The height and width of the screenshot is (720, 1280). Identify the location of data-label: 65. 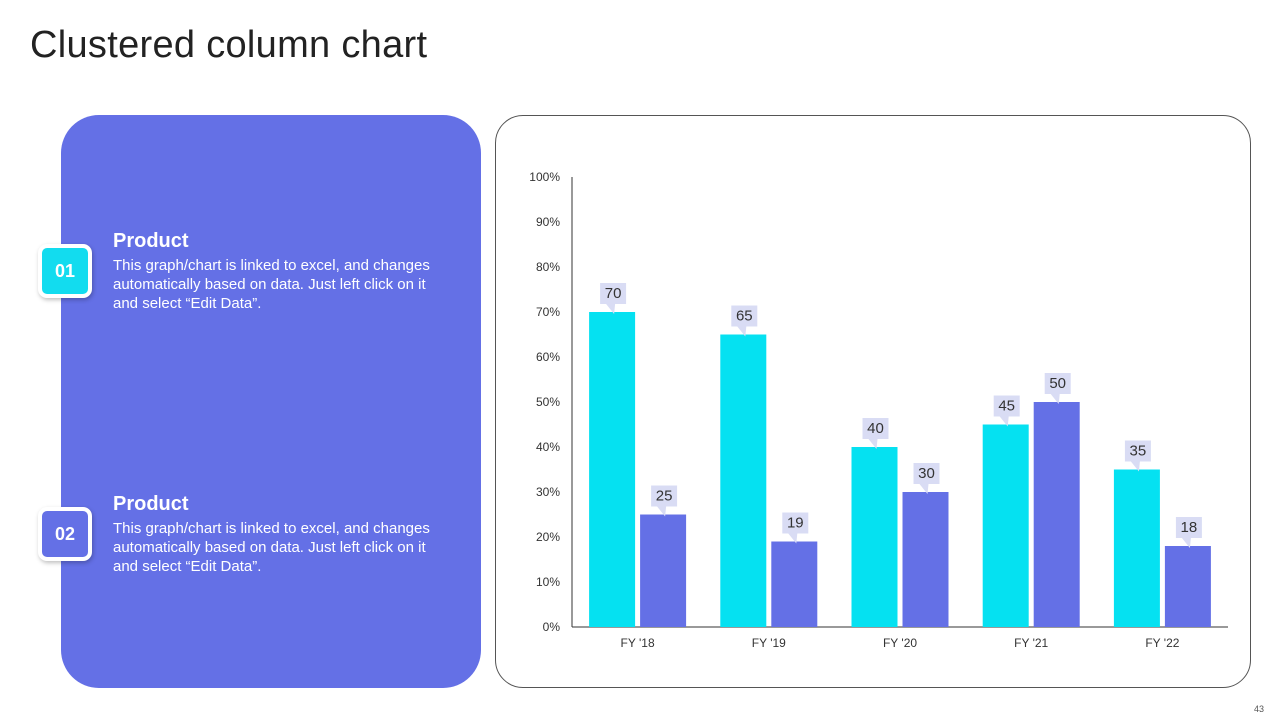
(744, 316).